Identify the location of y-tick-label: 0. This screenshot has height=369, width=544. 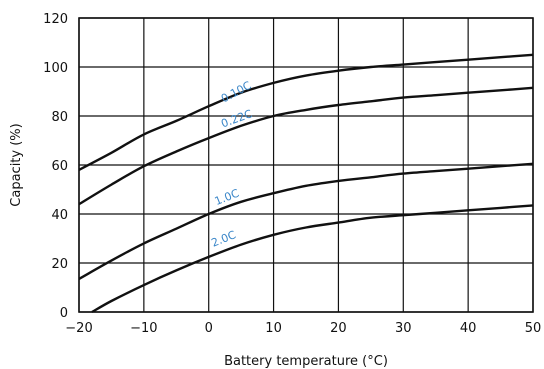
(64, 313).